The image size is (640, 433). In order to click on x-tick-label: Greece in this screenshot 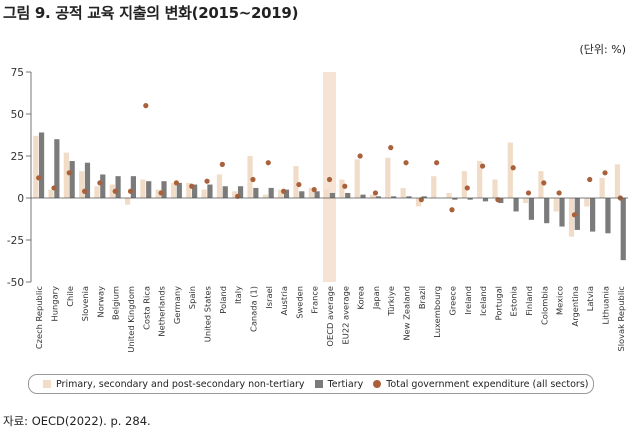, I will do `click(452, 301)`.